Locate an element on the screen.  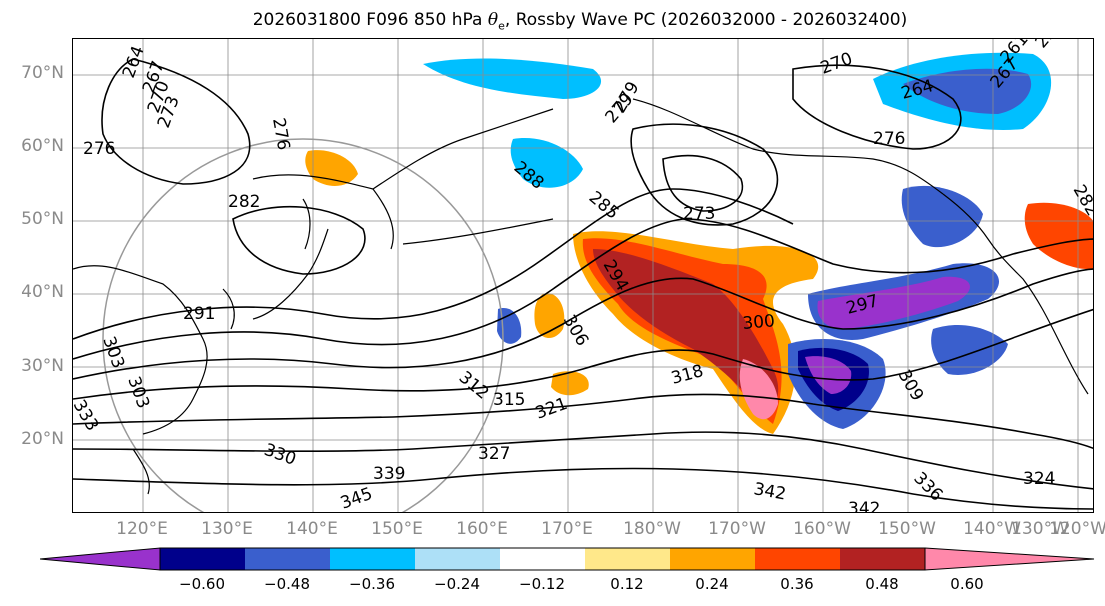
lon-label-170w: 170°W is located at coordinates (737, 529).